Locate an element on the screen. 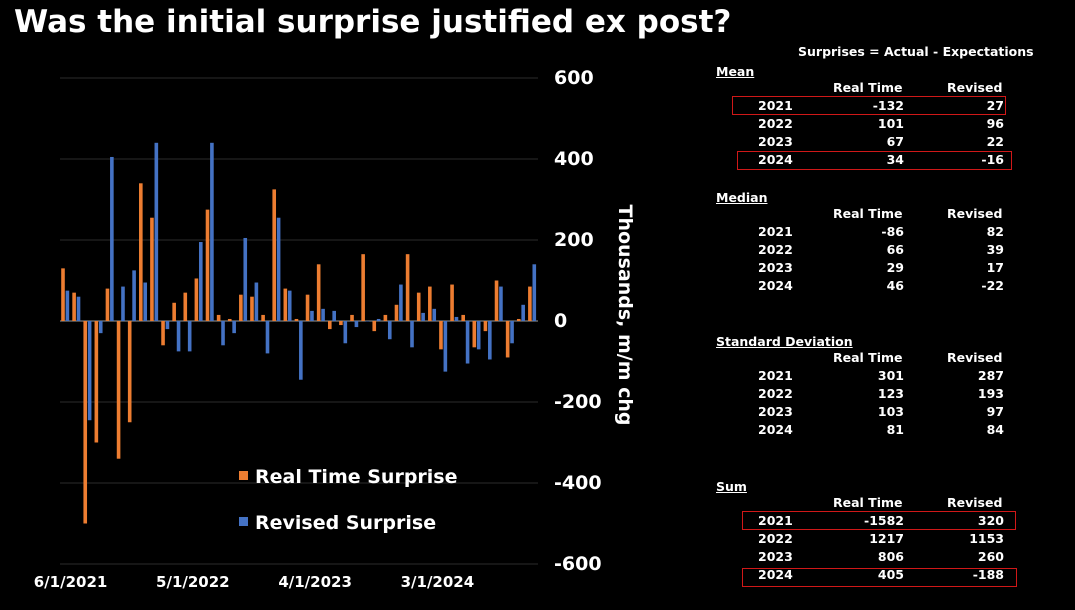 The width and height of the screenshot is (1075, 610). value-real-time: 103 is located at coordinates (890, 411).